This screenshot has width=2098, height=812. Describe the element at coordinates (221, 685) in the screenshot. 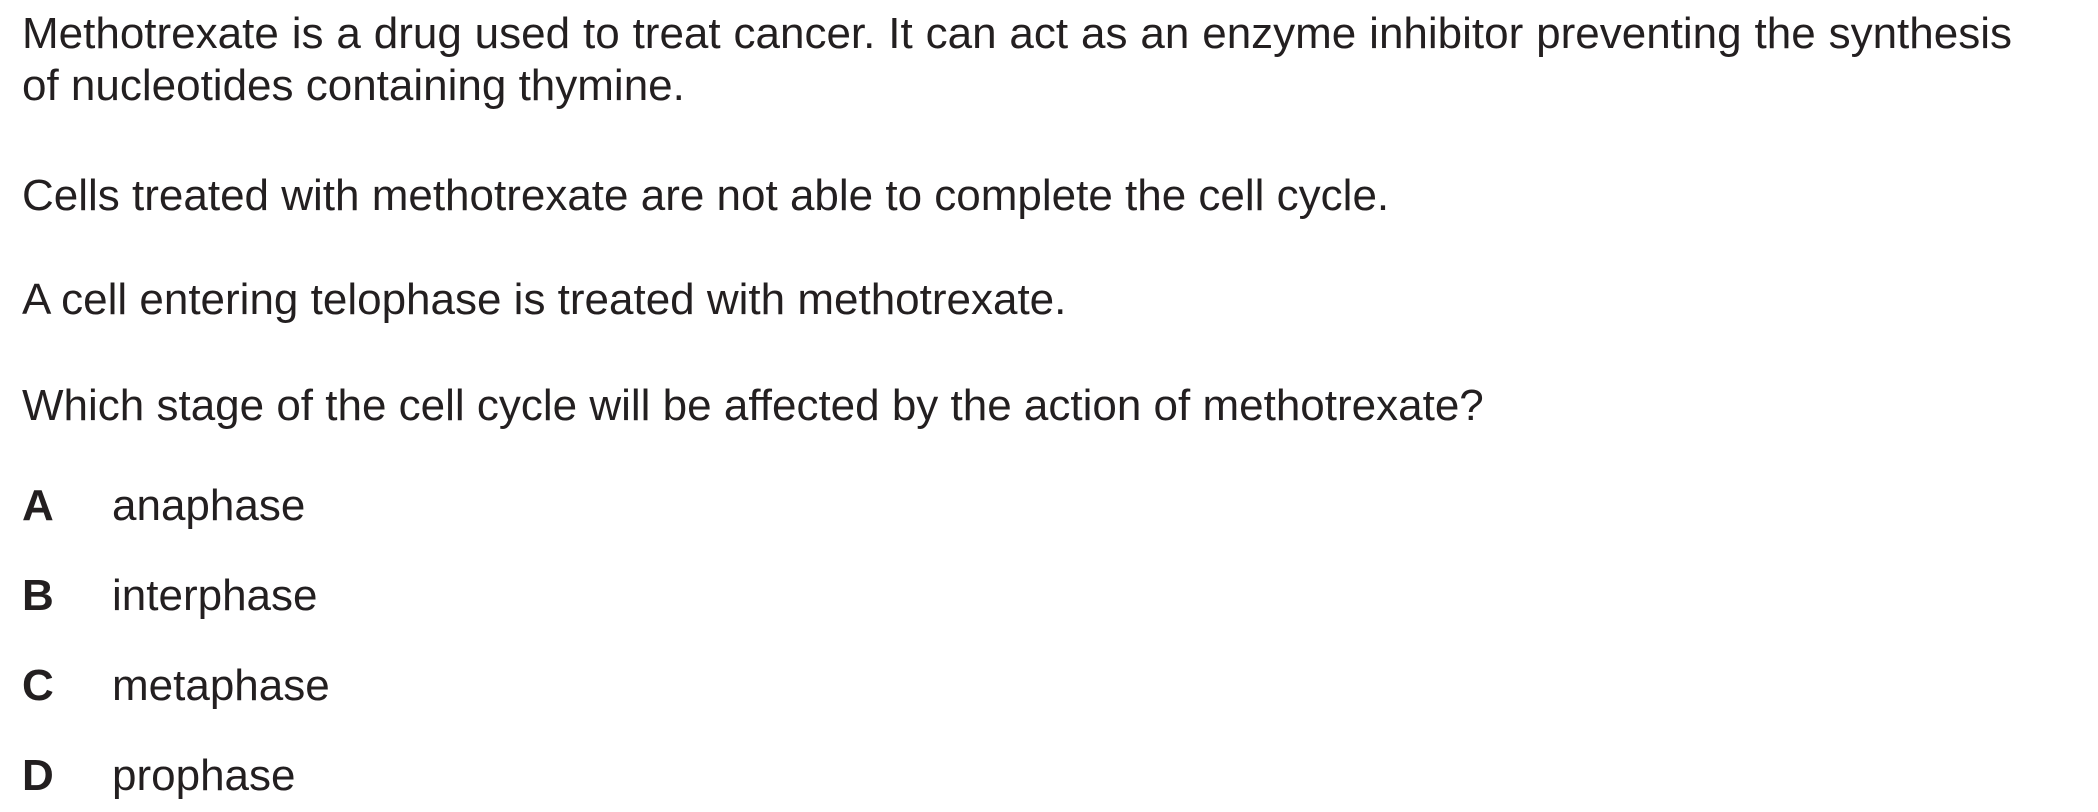

I see `option-text: metaphase` at that location.